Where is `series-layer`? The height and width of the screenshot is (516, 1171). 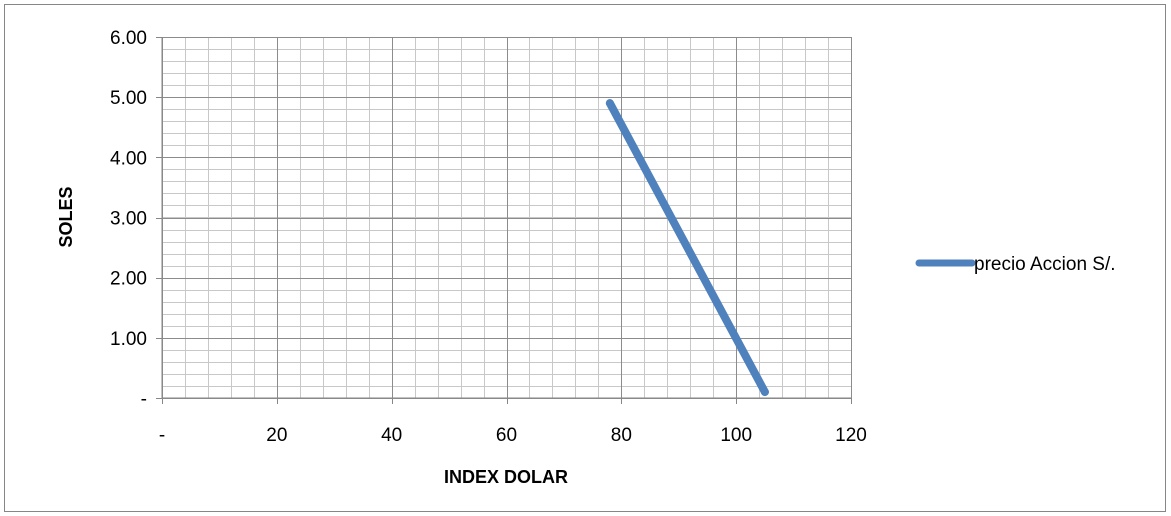 series-layer is located at coordinates (687, 247).